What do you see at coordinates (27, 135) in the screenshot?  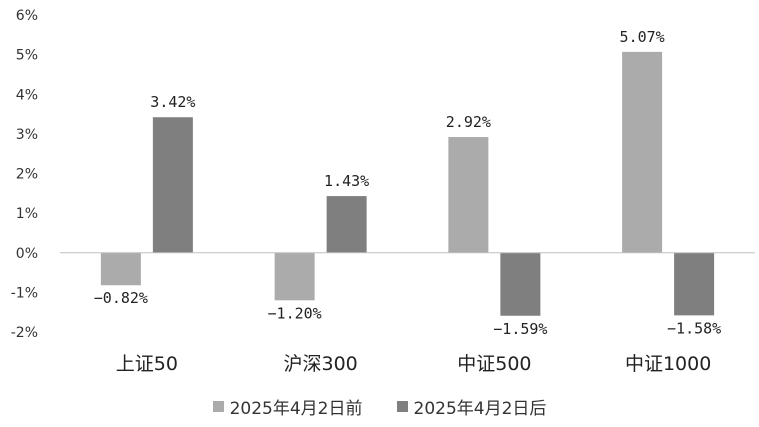 I see `y-tick-label: 3%` at bounding box center [27, 135].